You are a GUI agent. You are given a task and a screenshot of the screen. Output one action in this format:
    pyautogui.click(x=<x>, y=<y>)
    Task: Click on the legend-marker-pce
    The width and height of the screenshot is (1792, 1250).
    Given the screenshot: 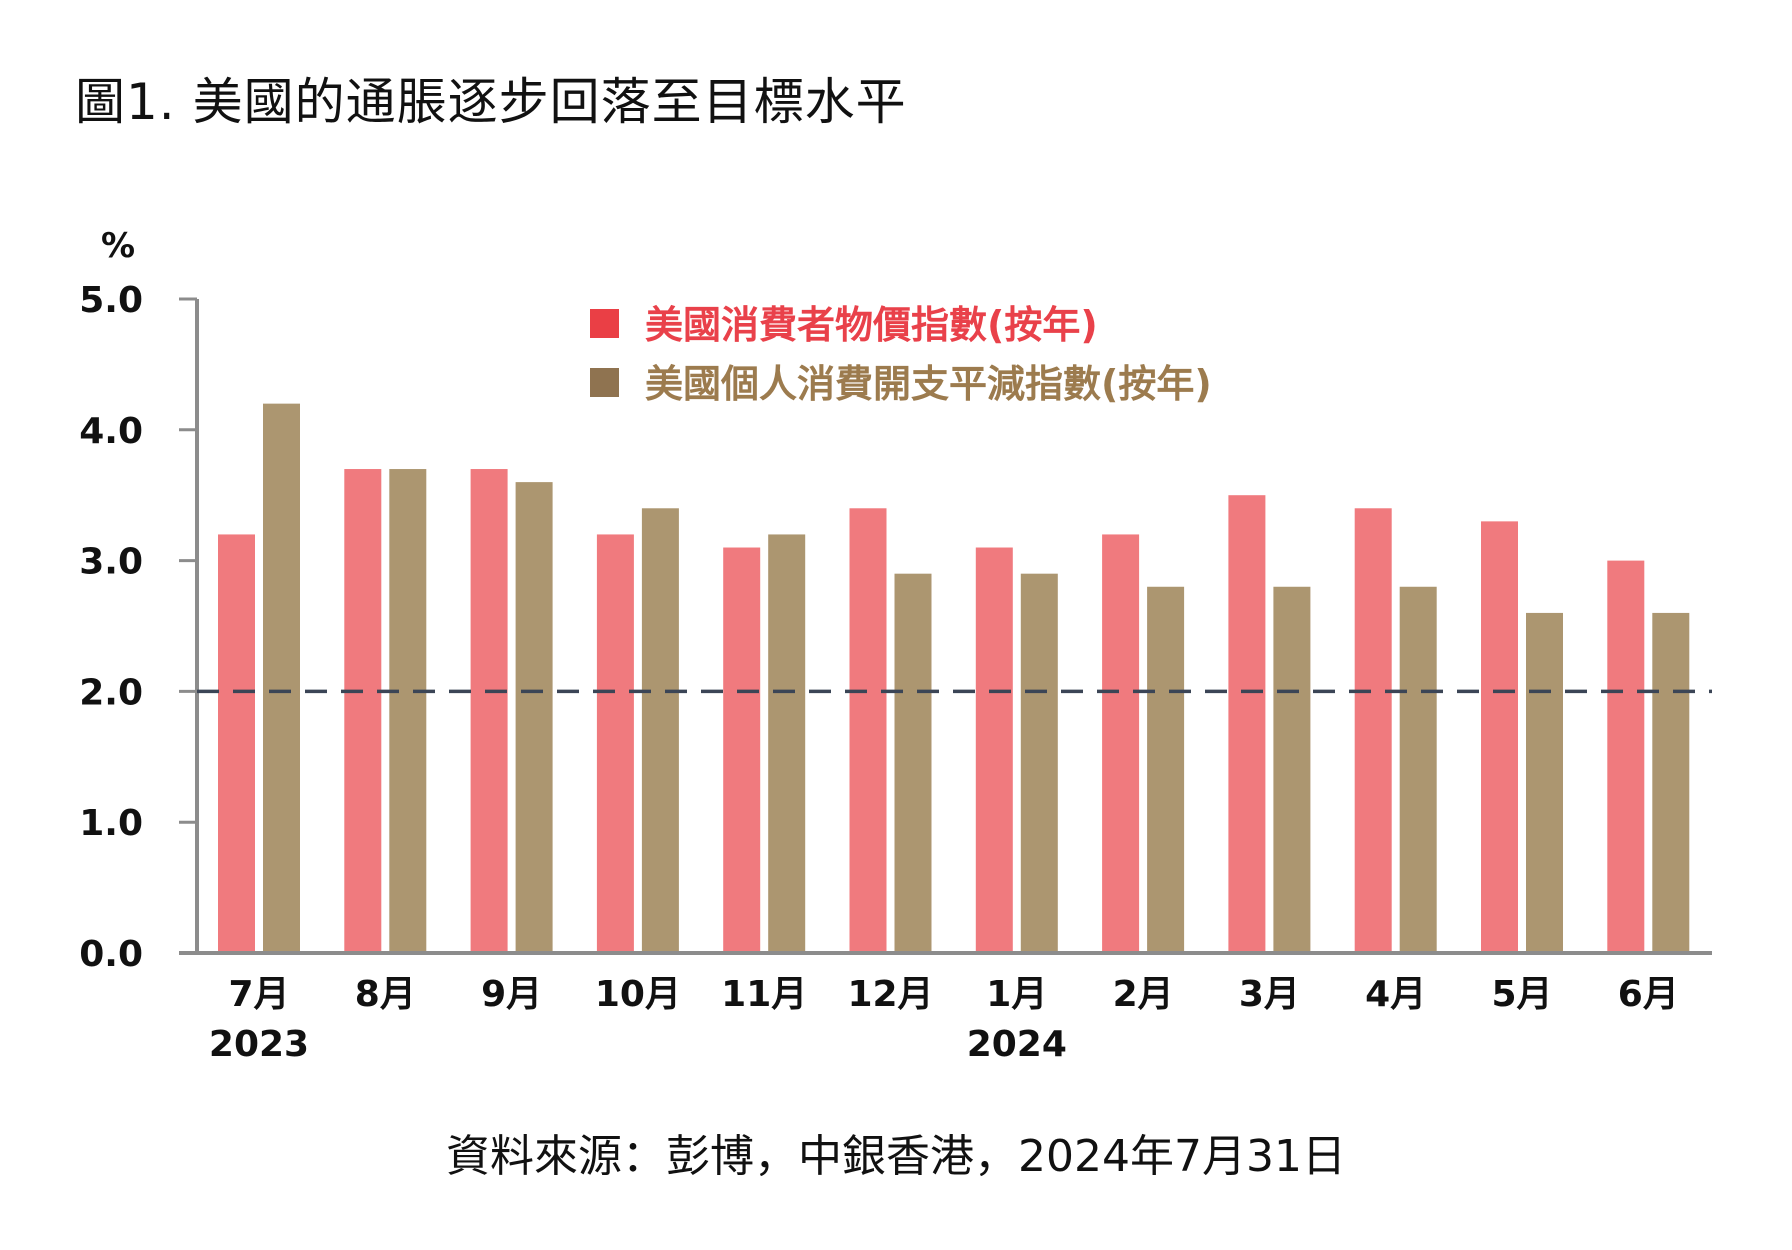 What is the action you would take?
    pyautogui.click(x=604, y=382)
    